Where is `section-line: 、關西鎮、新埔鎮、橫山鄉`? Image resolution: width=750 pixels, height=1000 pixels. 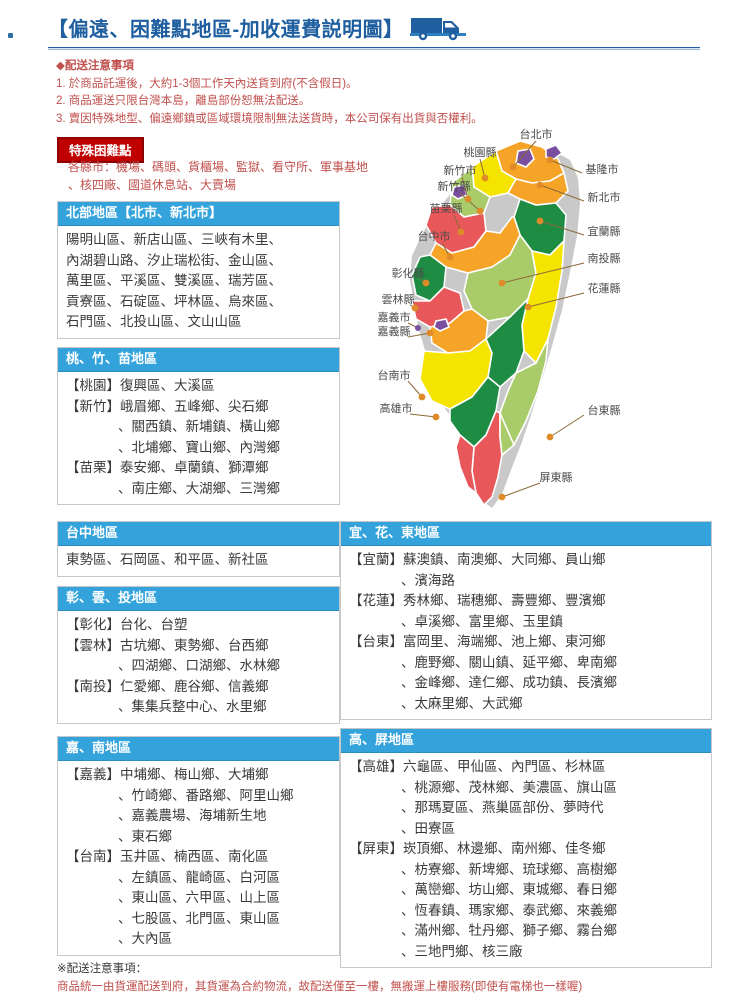 section-line: 、關西鎮、新埔鎮、橫山鄉 is located at coordinates (199, 426).